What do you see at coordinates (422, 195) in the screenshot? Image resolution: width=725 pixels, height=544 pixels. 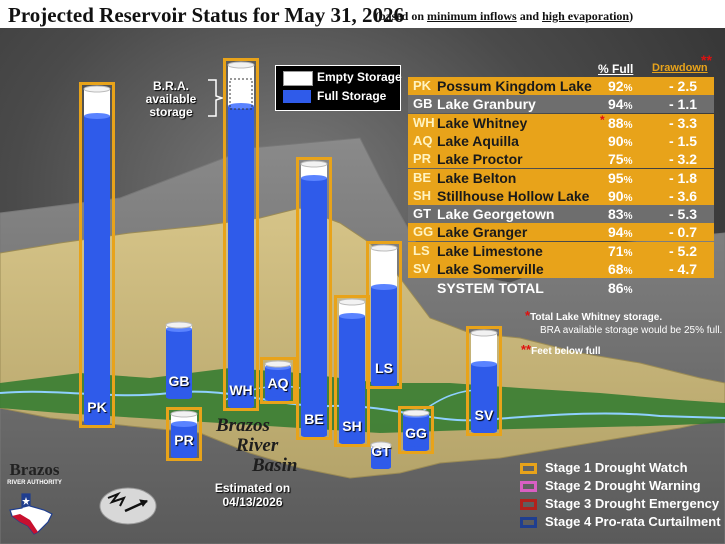 I see `row-abbr: SH` at bounding box center [422, 195].